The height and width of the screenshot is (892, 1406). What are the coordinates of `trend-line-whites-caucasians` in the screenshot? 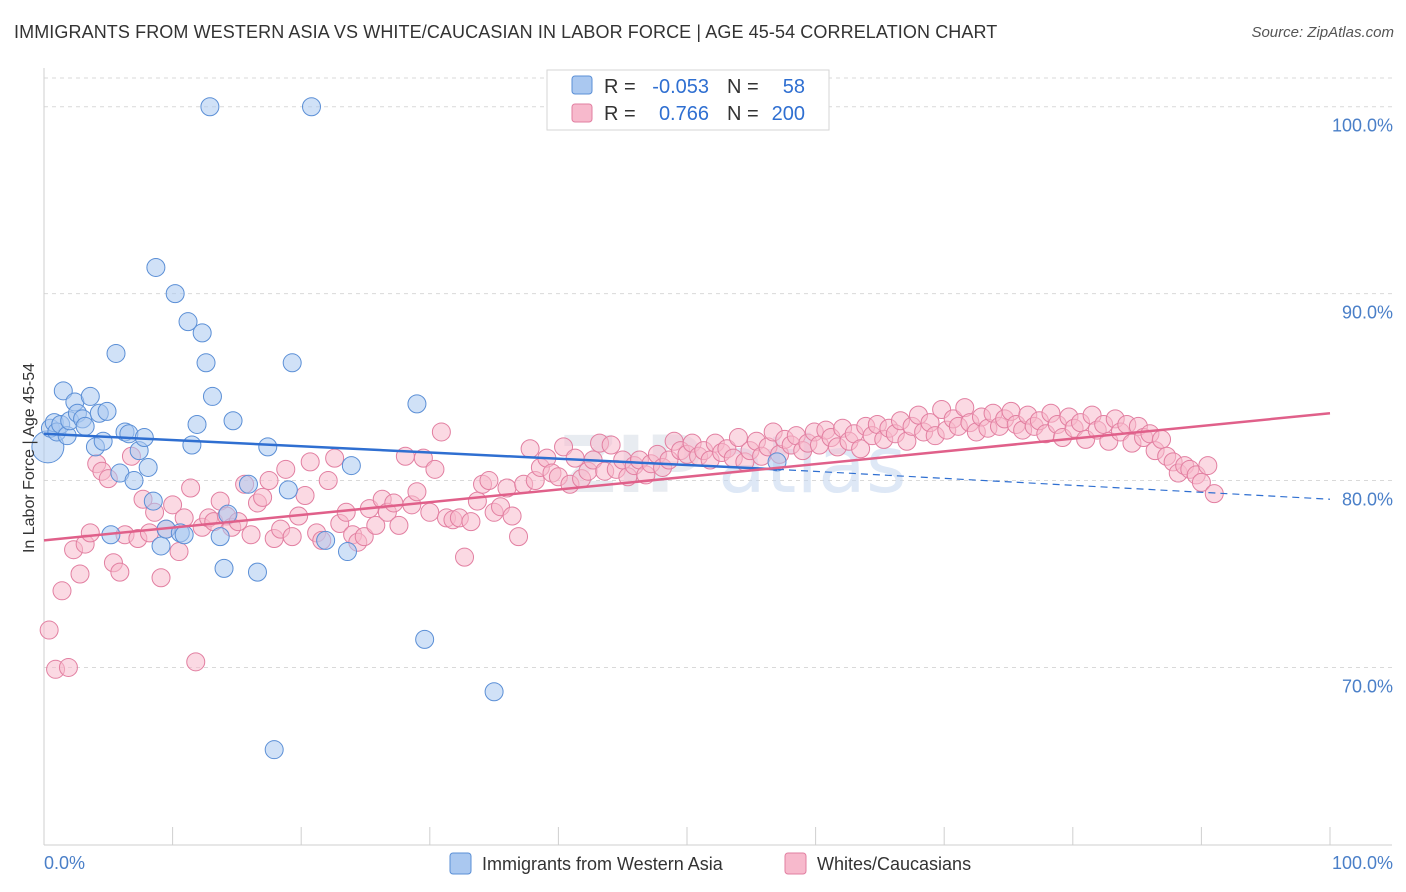 It's located at (687, 477).